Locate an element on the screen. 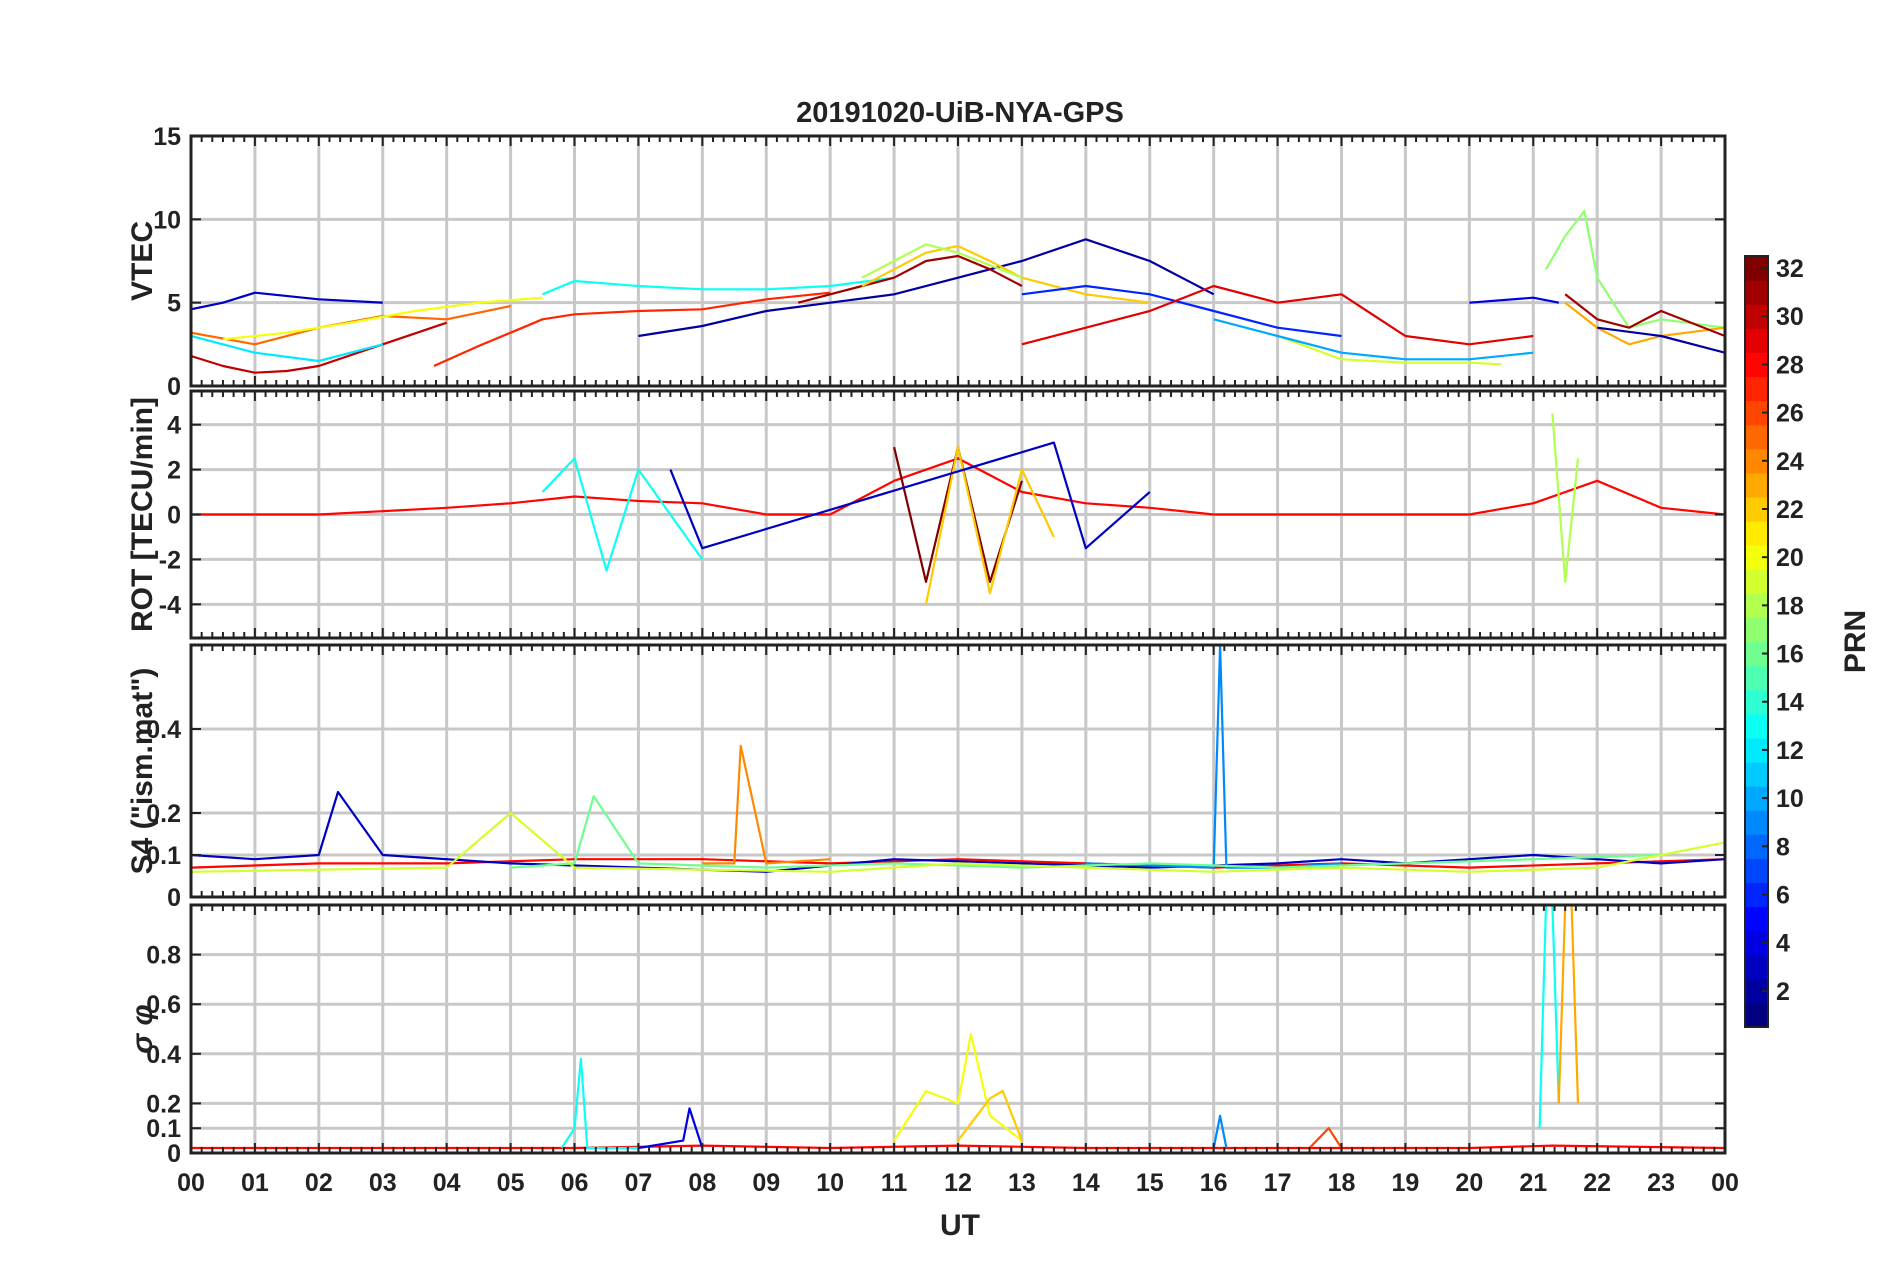 This screenshot has width=1902, height=1272. x-tick-label: 18 is located at coordinates (1342, 1183).